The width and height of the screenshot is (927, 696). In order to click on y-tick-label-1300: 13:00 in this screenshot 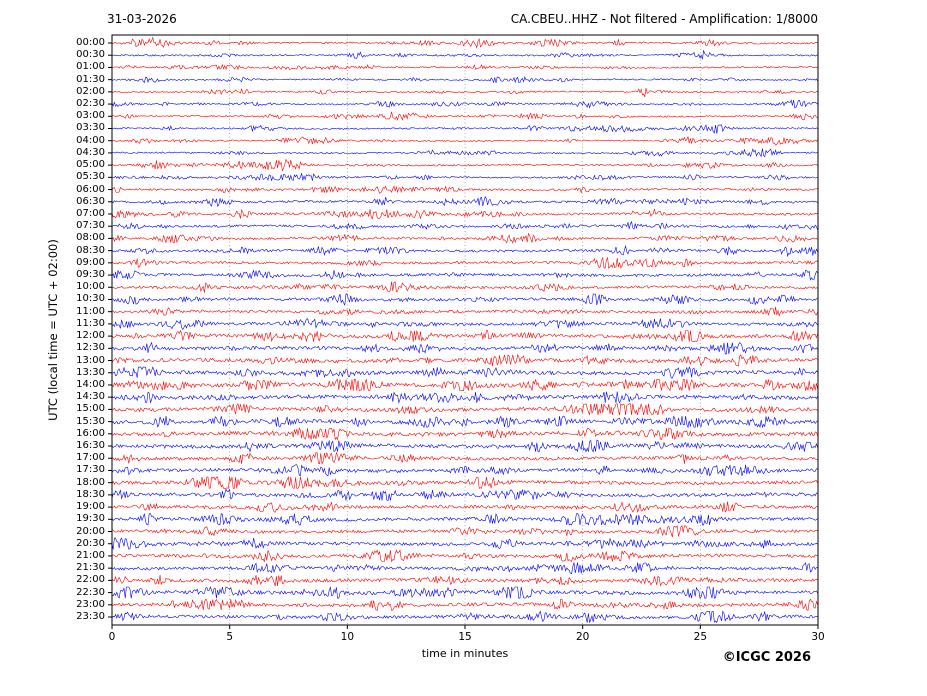, I will do `click(90, 360)`.